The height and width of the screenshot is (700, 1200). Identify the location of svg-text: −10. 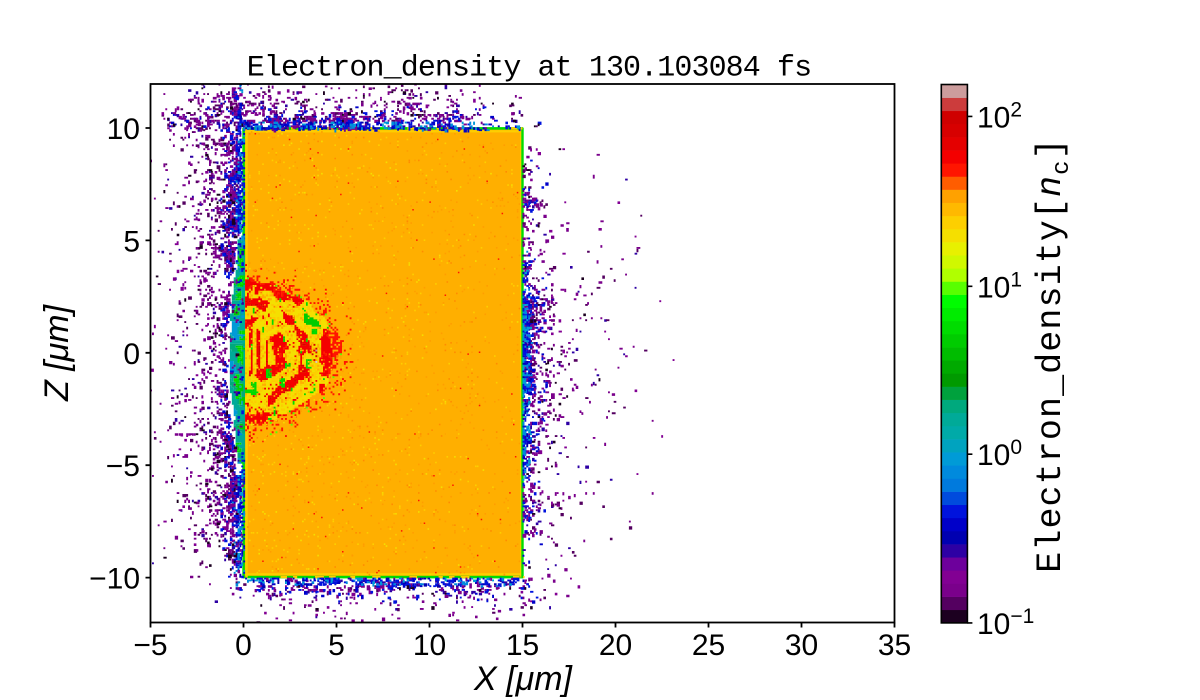
(114, 579).